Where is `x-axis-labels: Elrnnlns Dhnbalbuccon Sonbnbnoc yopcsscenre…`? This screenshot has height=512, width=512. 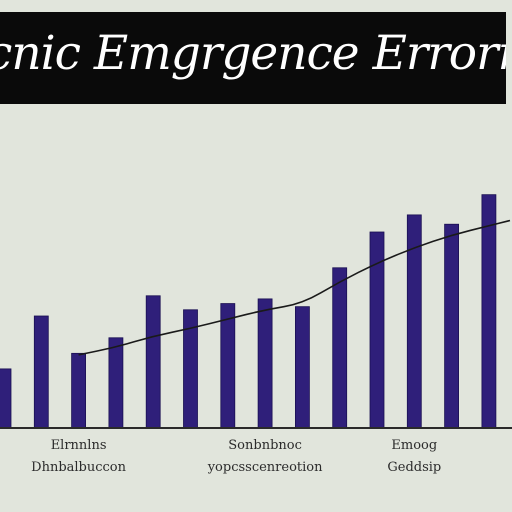 x-axis-labels: Elrnnlns Dhnbalbuccon Sonbnbnoc yopcsscenre… is located at coordinates (236, 456).